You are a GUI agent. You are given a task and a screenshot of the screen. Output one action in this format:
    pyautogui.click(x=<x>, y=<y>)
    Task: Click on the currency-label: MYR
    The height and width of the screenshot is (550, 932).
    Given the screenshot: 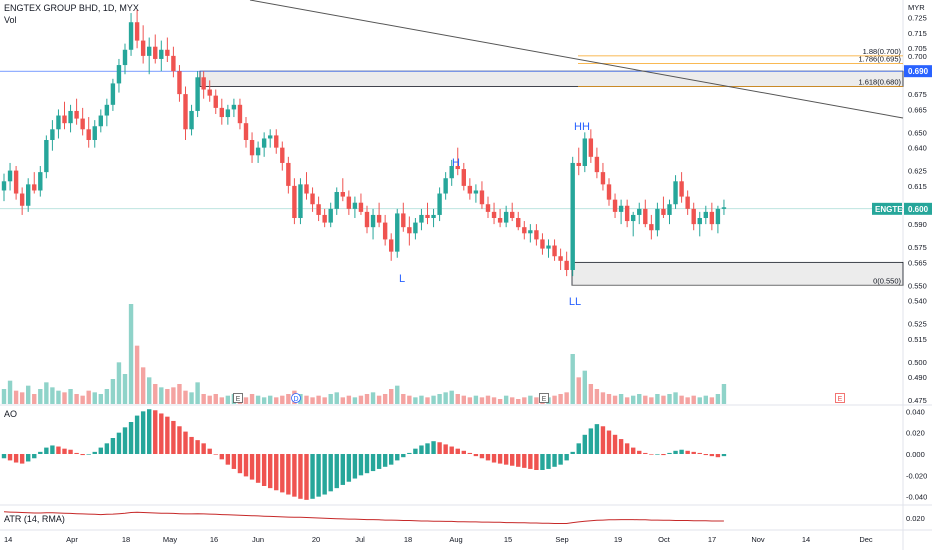 What is the action you would take?
    pyautogui.click(x=916, y=7)
    